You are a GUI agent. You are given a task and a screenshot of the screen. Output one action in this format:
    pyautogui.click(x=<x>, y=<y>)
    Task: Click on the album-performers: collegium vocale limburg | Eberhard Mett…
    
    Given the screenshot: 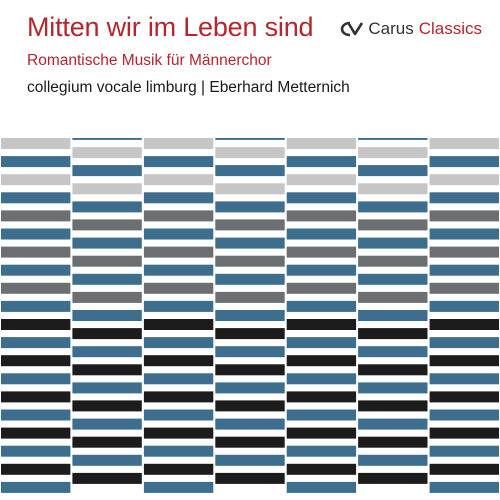 What is the action you would take?
    pyautogui.click(x=188, y=87)
    